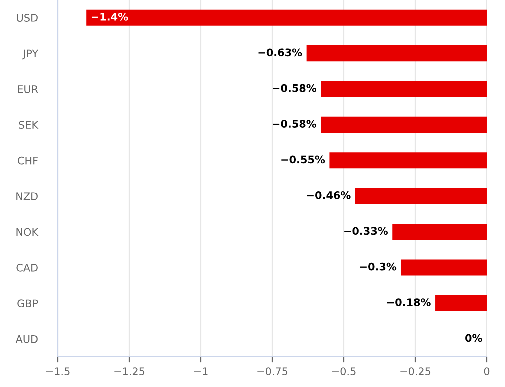 The width and height of the screenshot is (505, 387). I want to click on data-label: 0%, so click(474, 338).